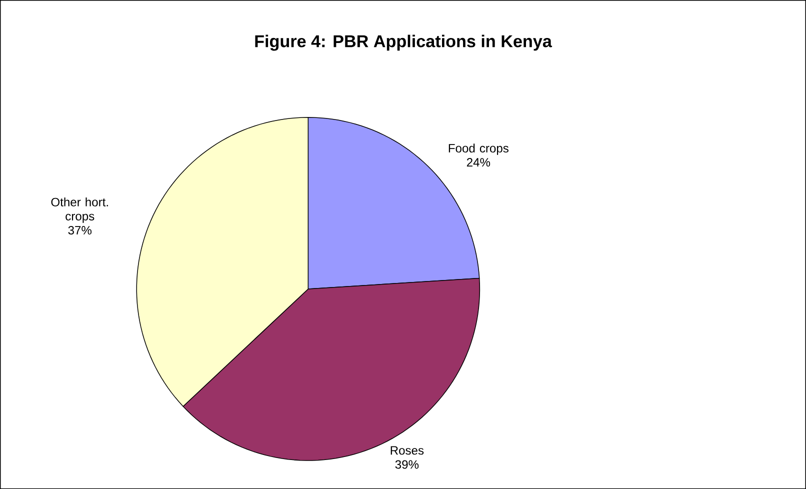 This screenshot has height=489, width=806. Describe the element at coordinates (478, 162) in the screenshot. I see `data-label: 24%` at that location.